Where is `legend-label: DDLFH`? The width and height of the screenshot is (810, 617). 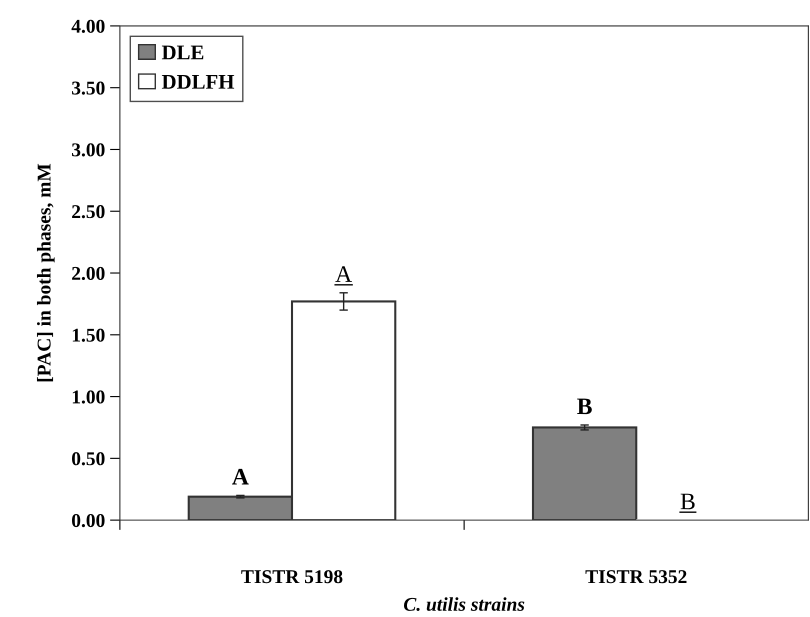
legend-label: DDLFH is located at coordinates (198, 82).